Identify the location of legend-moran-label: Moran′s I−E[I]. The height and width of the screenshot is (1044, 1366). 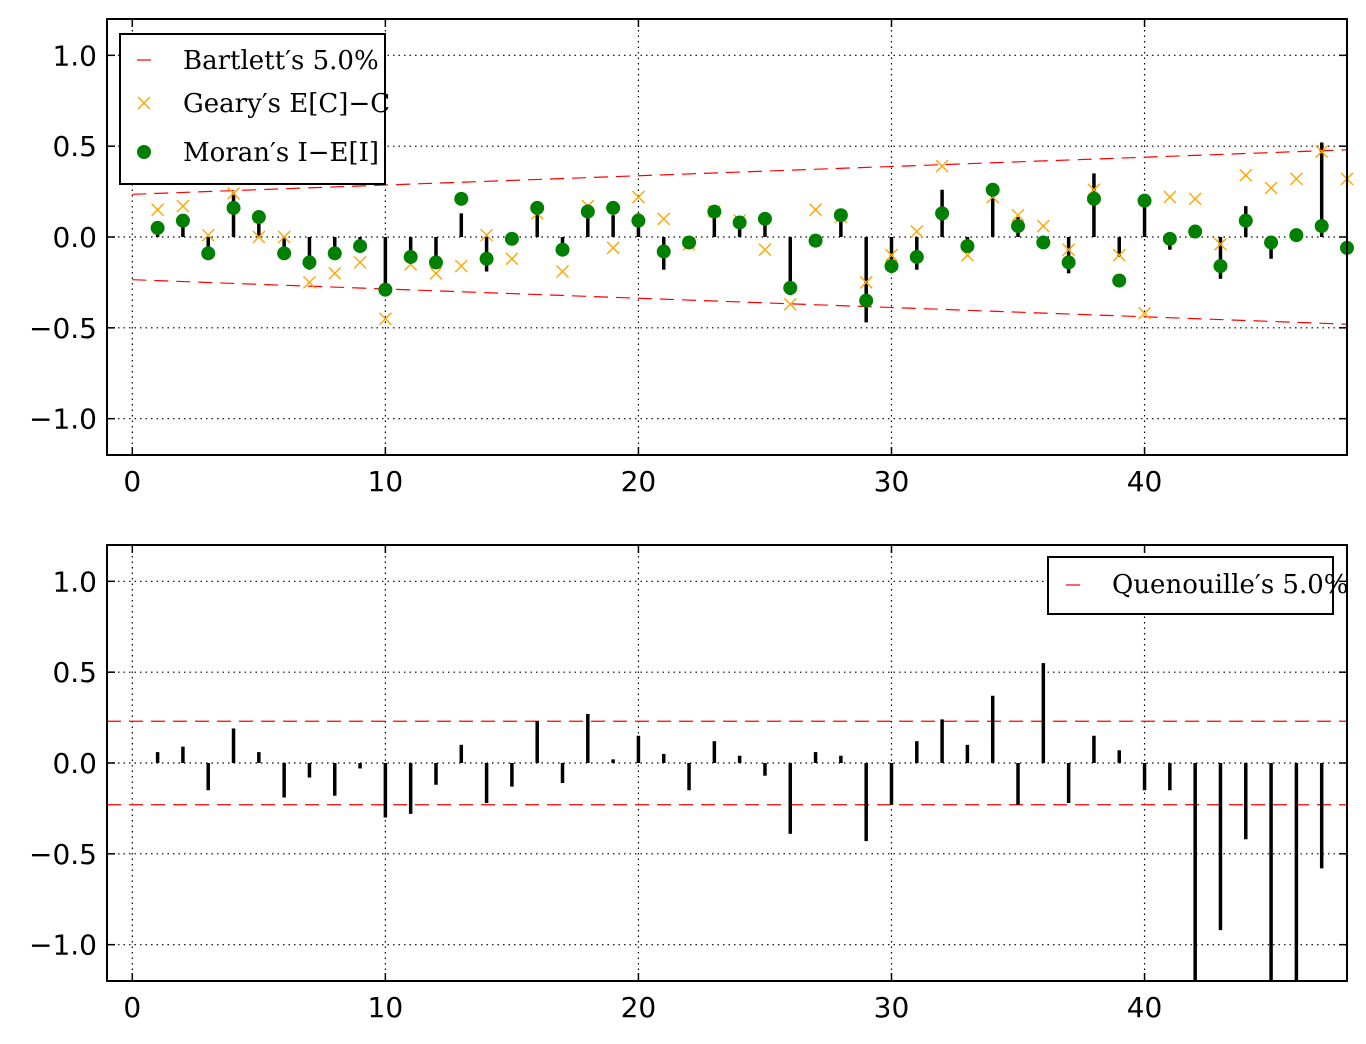
(281, 153).